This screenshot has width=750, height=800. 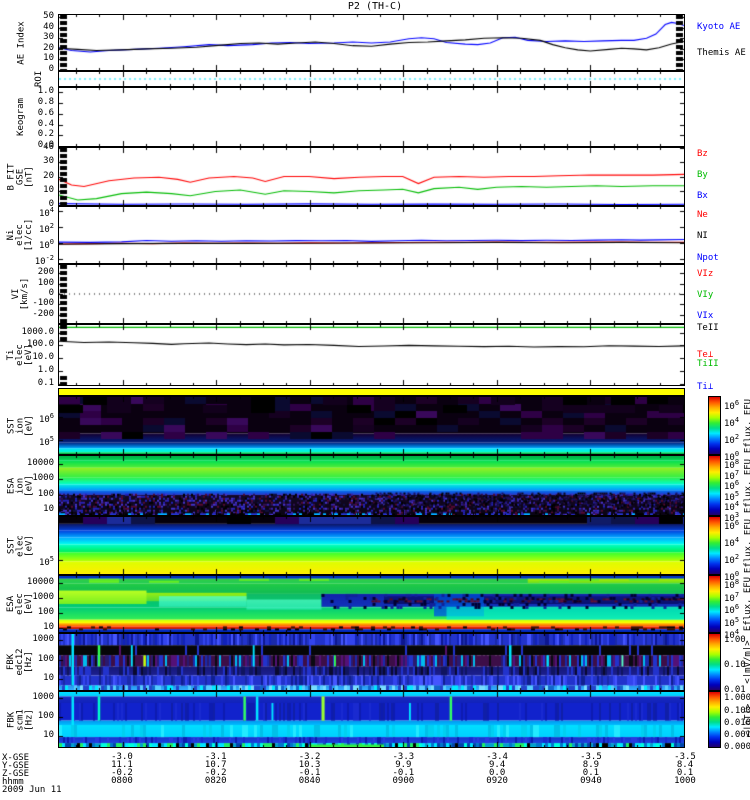 I want to click on panel-keogram-plot, so click(x=371, y=117).